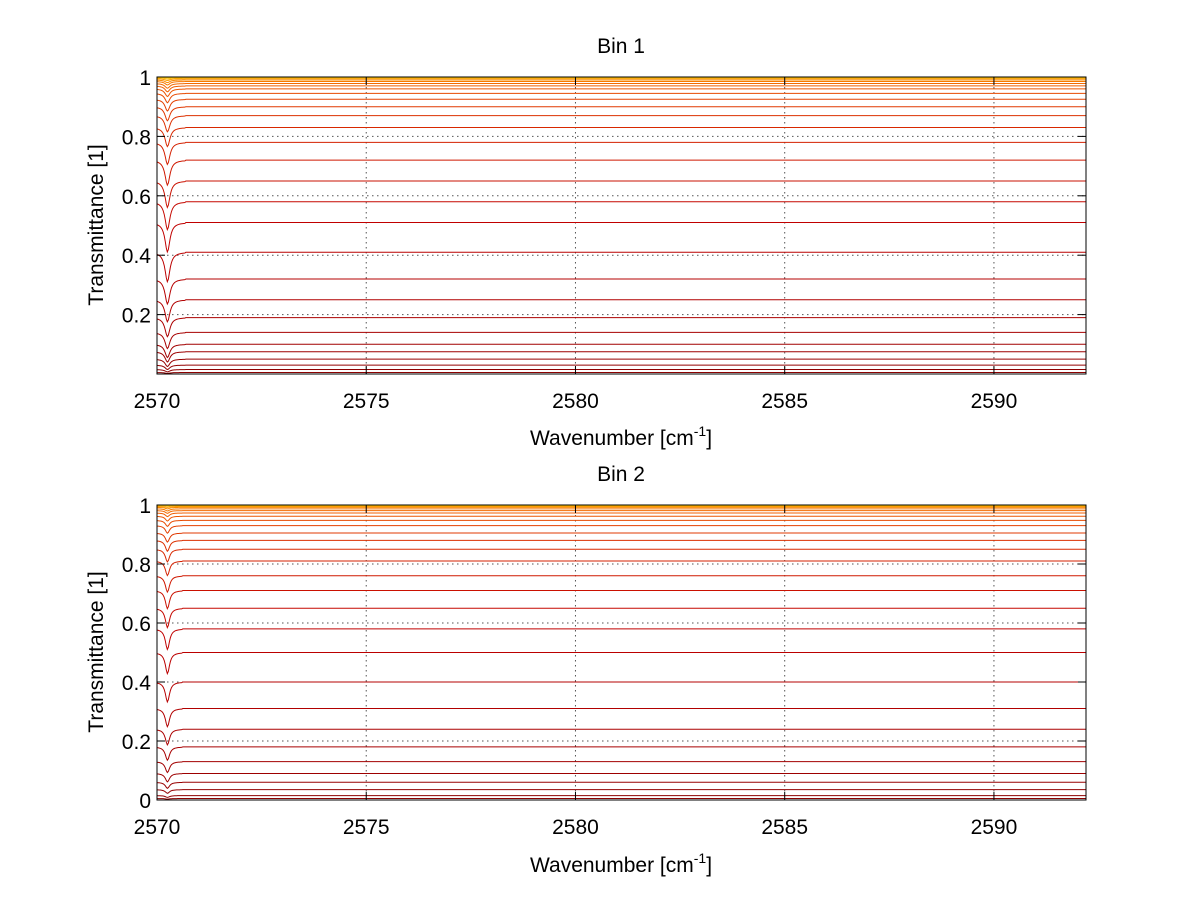 The image size is (1200, 901). Describe the element at coordinates (621, 474) in the screenshot. I see `chart-title: Bin 2` at that location.